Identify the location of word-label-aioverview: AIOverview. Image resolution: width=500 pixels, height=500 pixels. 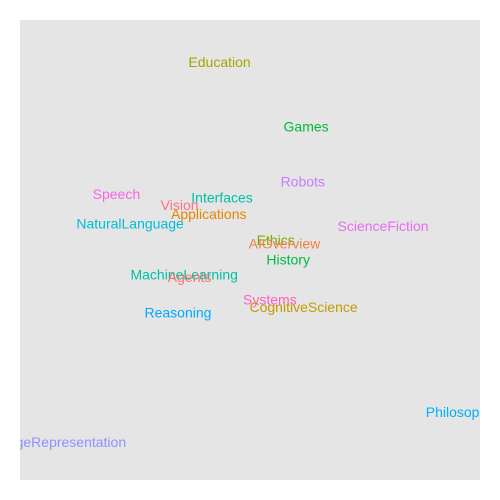
(285, 243).